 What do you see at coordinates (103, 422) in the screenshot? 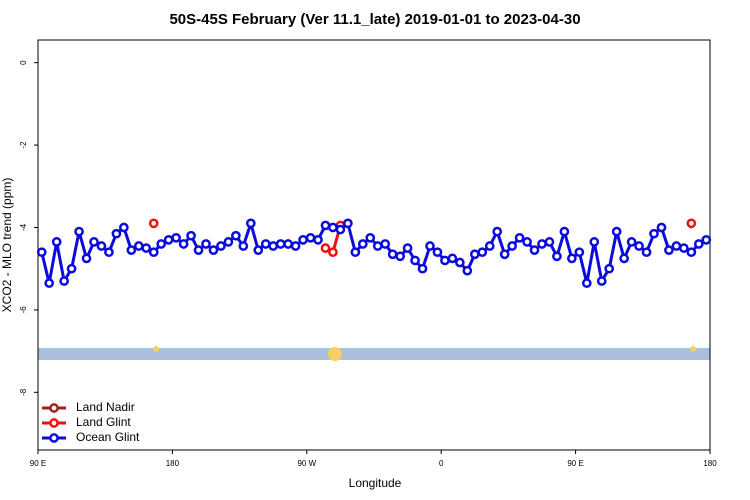
I see `legend-label: Land Glint` at bounding box center [103, 422].